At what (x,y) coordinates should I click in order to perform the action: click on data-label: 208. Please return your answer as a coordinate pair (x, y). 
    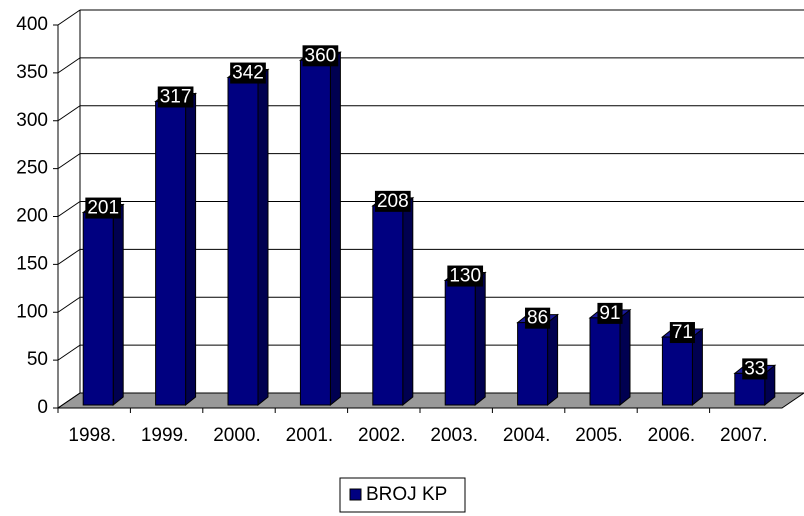
    Looking at the image, I should click on (393, 201).